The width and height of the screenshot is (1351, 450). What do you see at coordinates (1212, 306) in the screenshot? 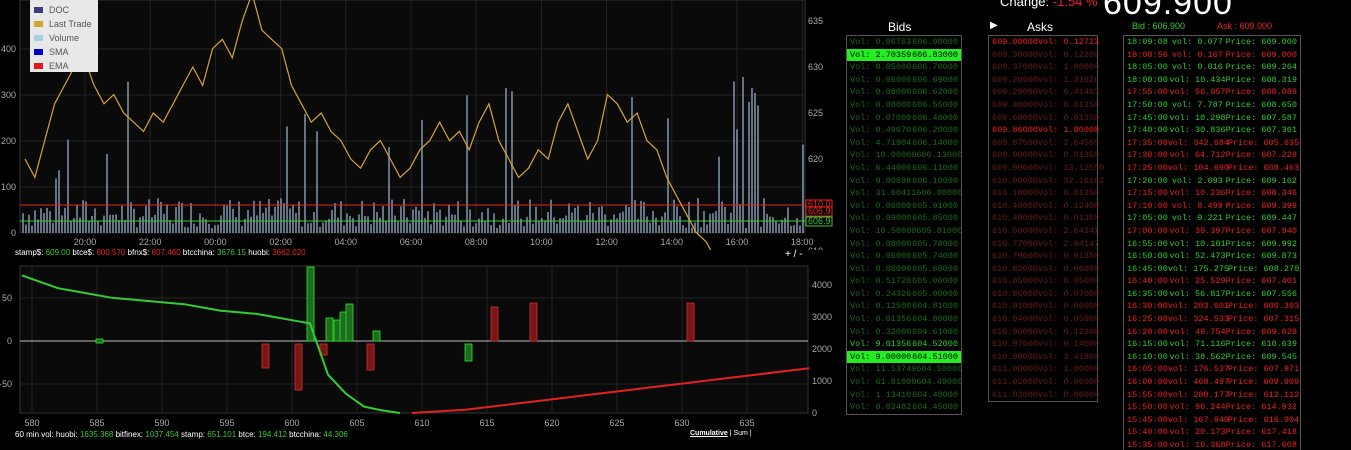
I see `table-row: 16:30:00 vol: 203.601 Price: 606.303` at bounding box center [1212, 306].